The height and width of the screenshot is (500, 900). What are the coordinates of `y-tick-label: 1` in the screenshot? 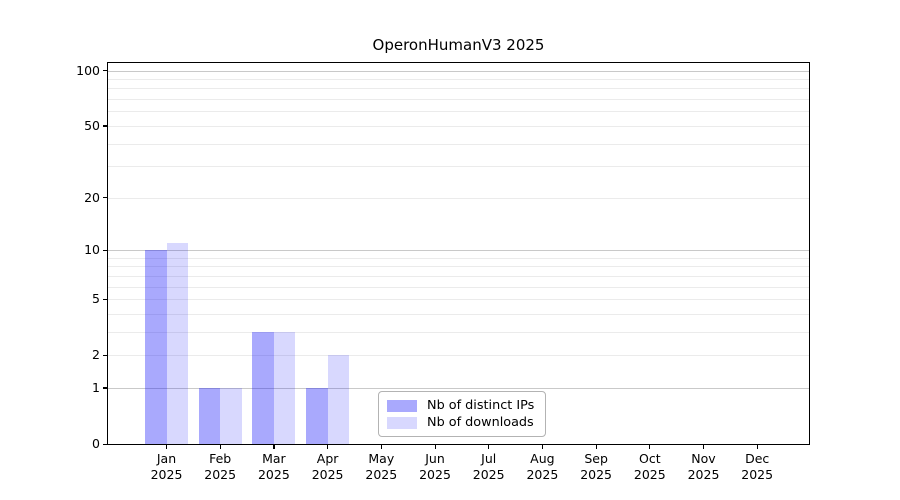 It's located at (96, 387).